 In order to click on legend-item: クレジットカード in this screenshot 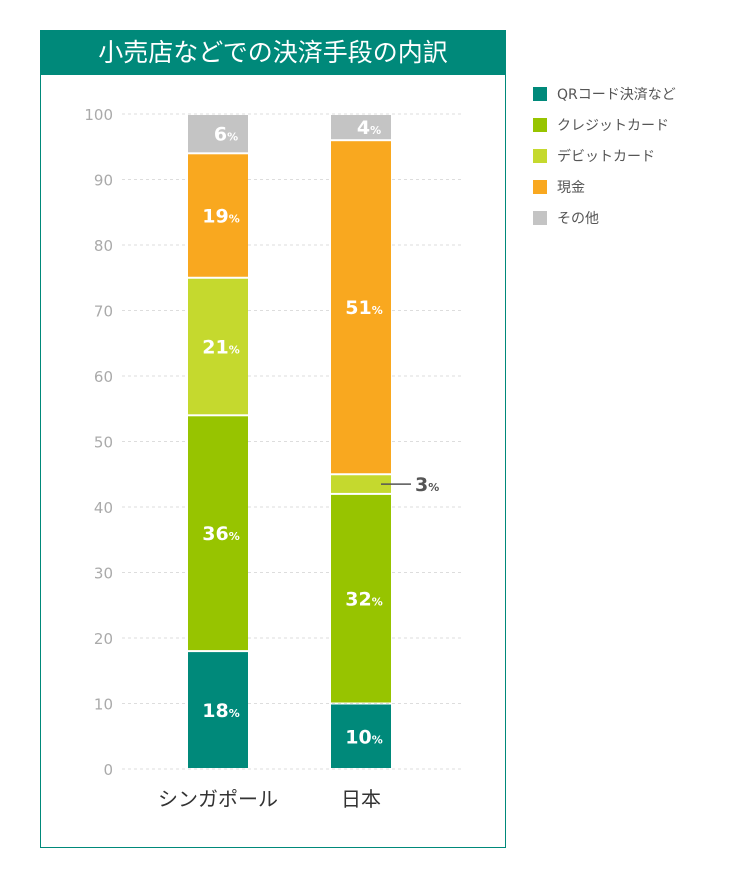, I will do `click(604, 124)`.